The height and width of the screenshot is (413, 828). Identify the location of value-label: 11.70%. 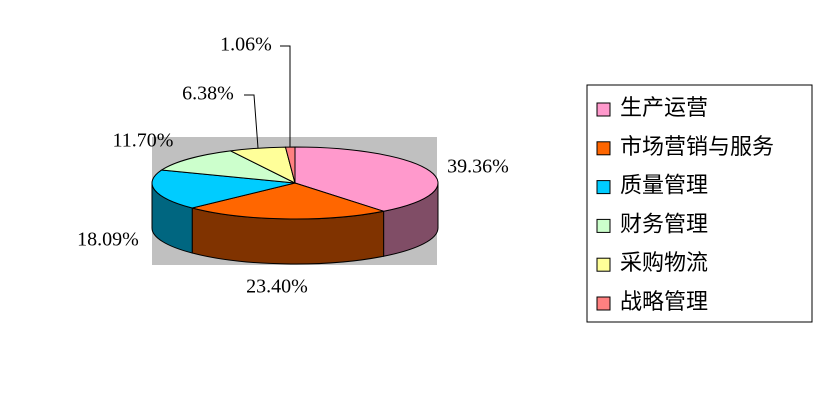
(143, 141).